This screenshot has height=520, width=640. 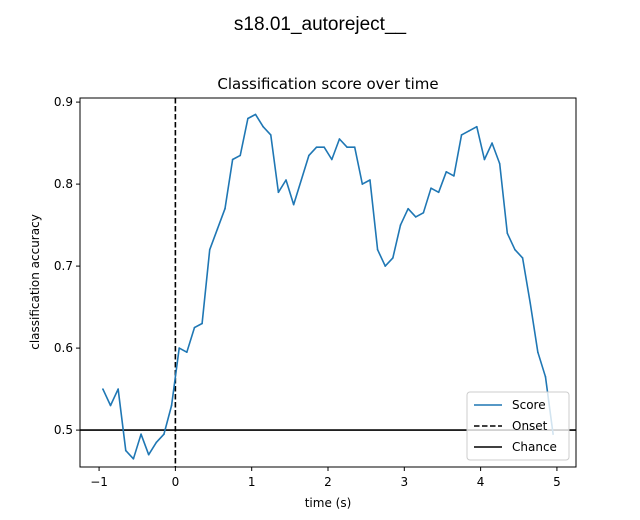 What do you see at coordinates (63, 430) in the screenshot?
I see `y-tick-label: 0.5` at bounding box center [63, 430].